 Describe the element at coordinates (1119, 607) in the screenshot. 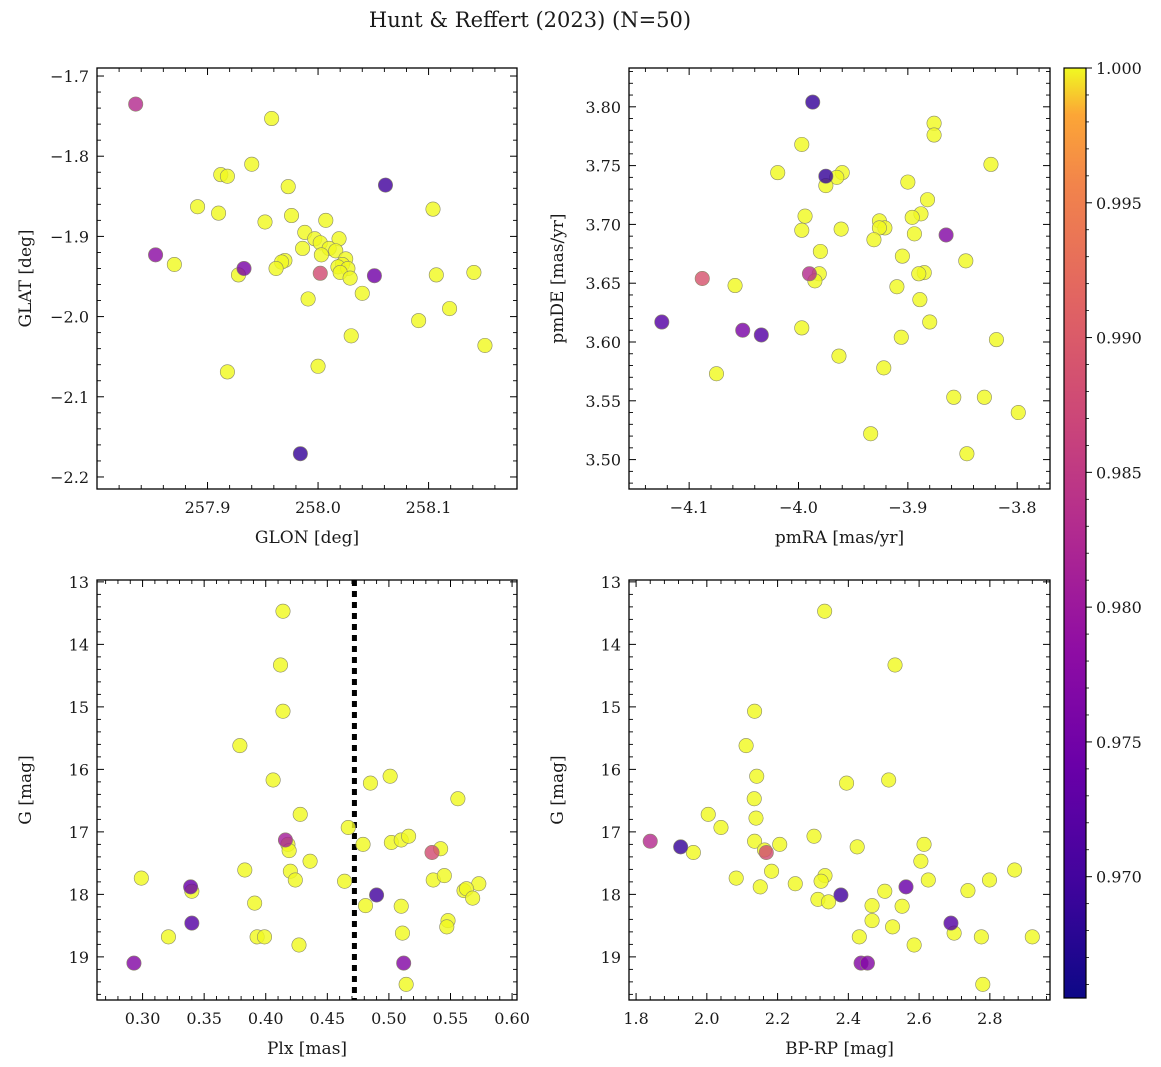

I see `colorbar-tick-label: 0.980` at that location.